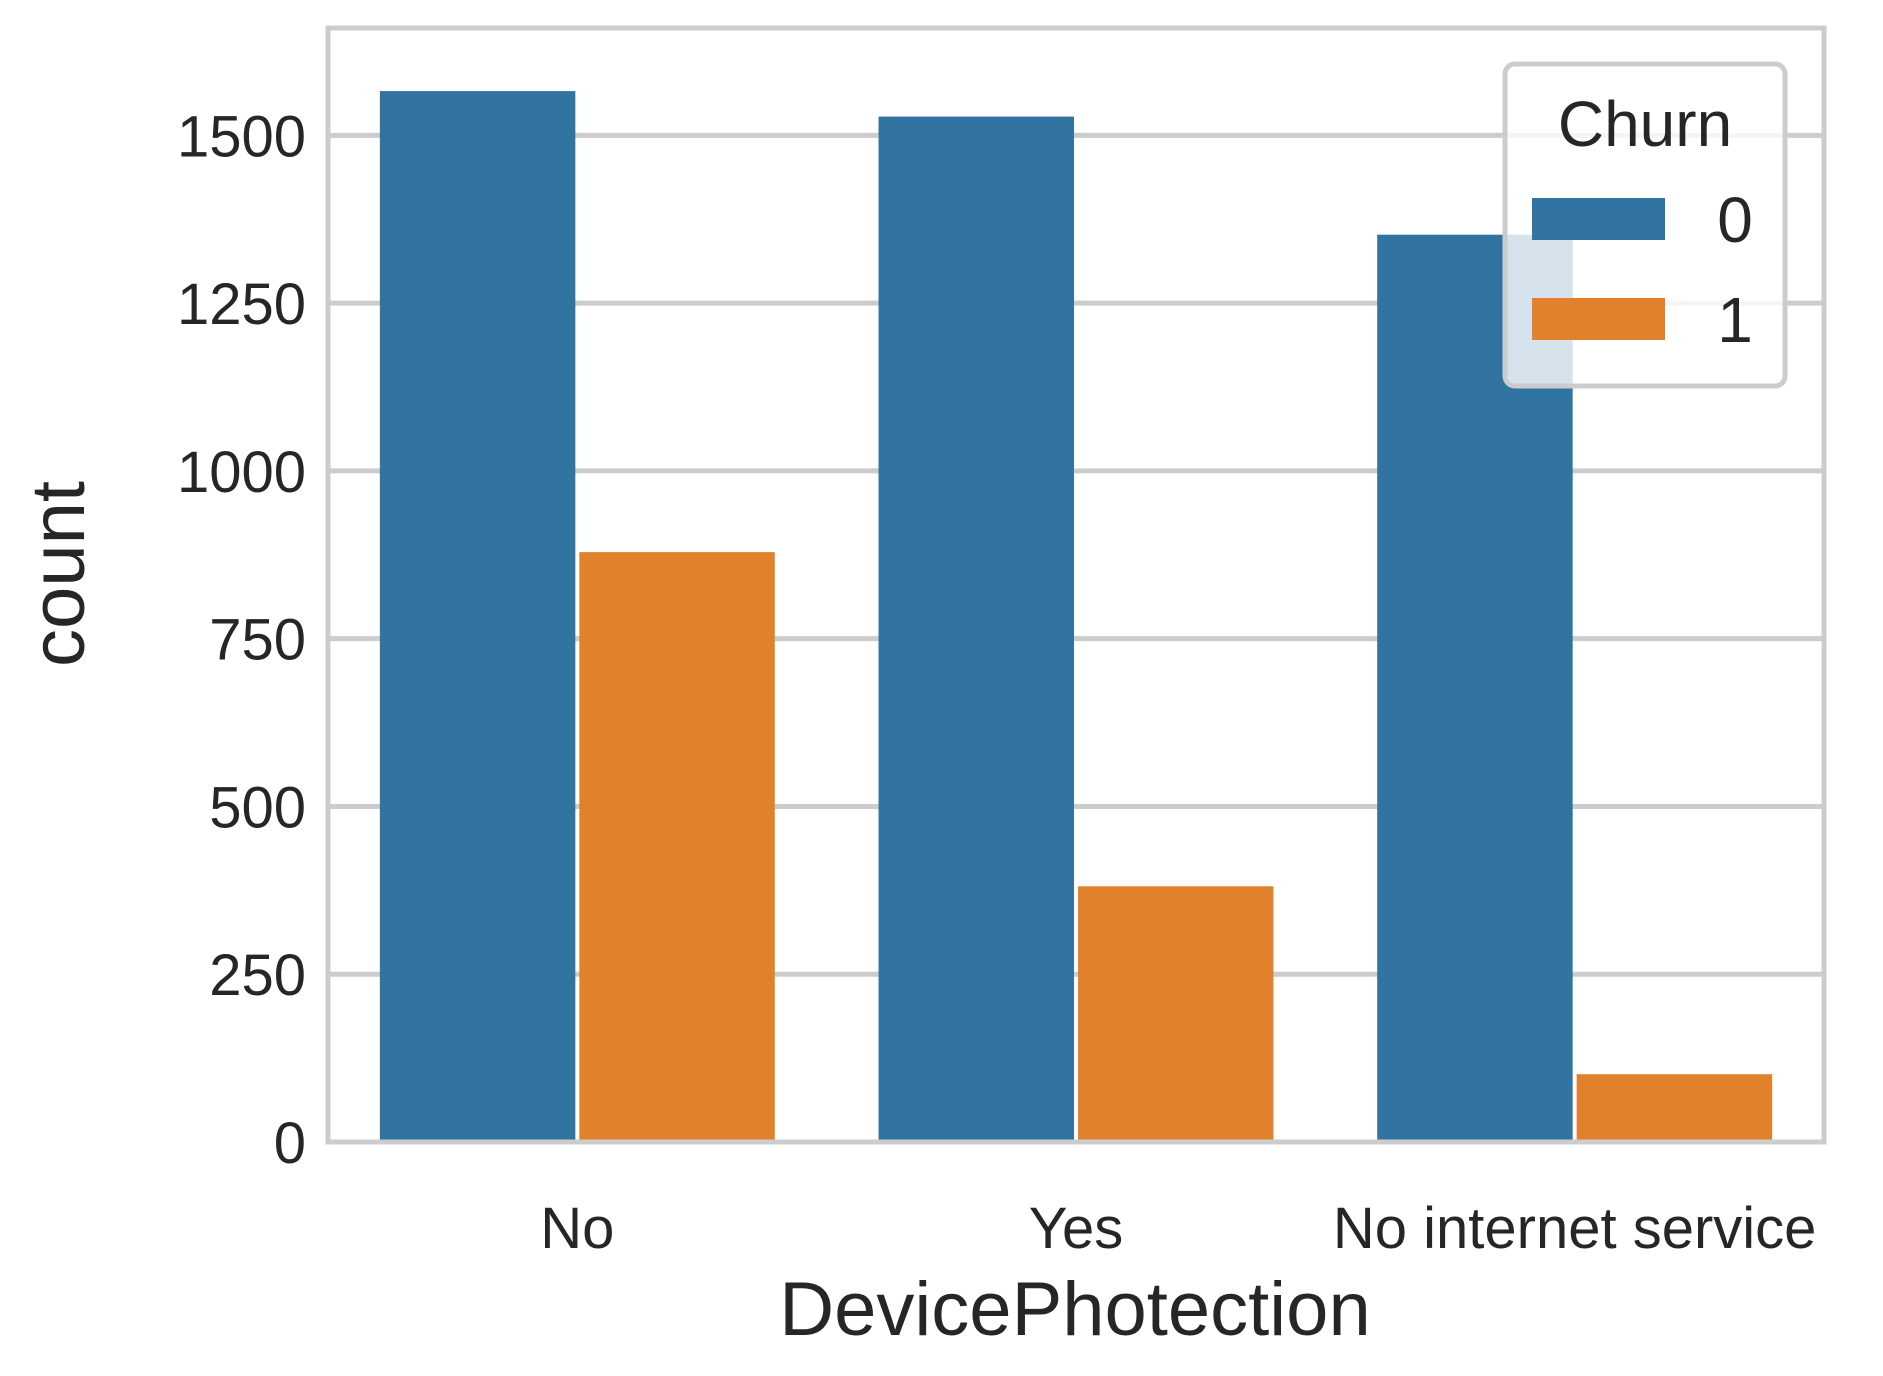 The height and width of the screenshot is (1376, 1883). Describe the element at coordinates (257, 640) in the screenshot. I see `y-tick-label-750: 750` at that location.